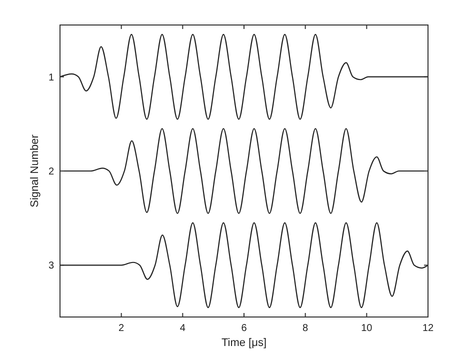 The image size is (474, 355). I want to click on y-tick-label: 1, so click(51, 78).